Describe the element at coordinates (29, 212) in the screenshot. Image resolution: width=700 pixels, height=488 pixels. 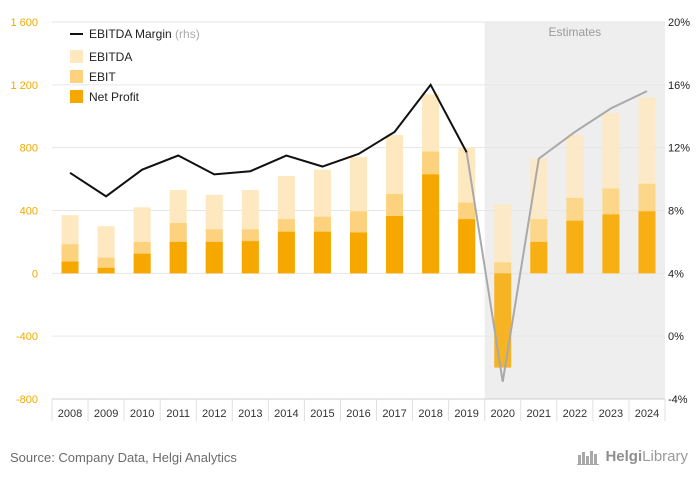
I see `left-tick-label: 400` at that location.